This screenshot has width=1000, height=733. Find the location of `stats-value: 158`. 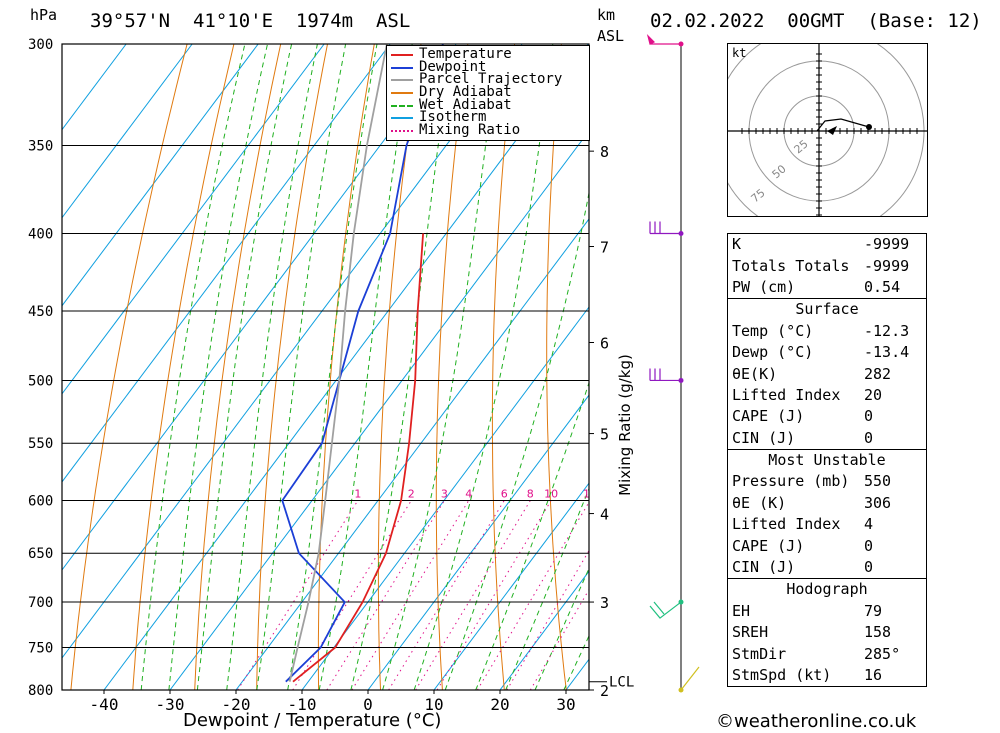

stats-value: 158 is located at coordinates (878, 632).